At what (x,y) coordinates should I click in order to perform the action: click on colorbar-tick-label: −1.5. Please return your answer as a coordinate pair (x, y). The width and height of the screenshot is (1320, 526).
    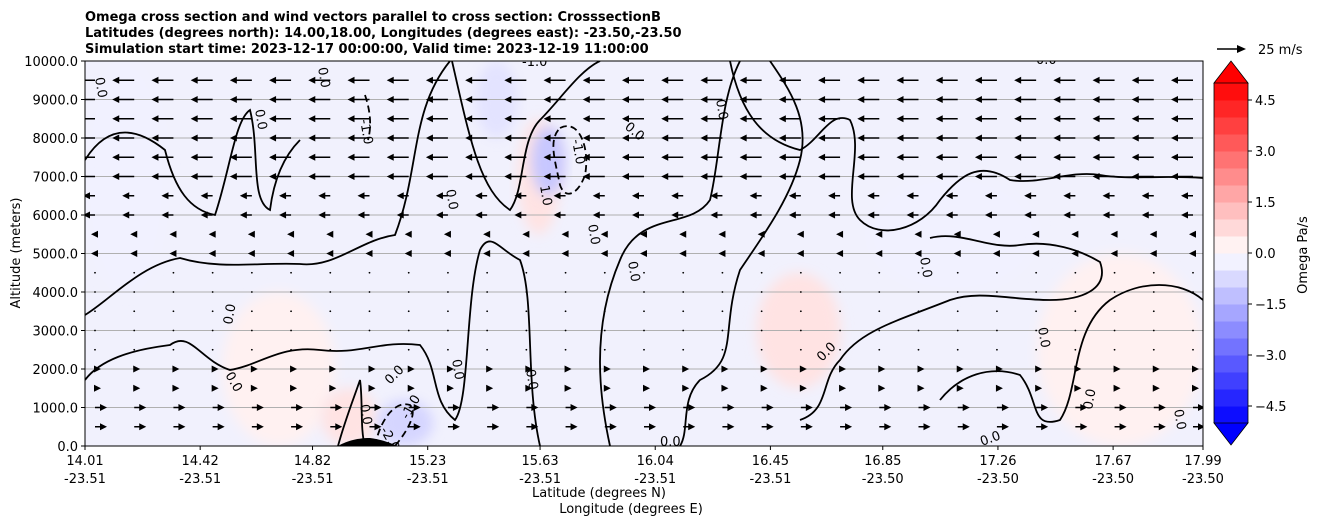
    Looking at the image, I should click on (1271, 305).